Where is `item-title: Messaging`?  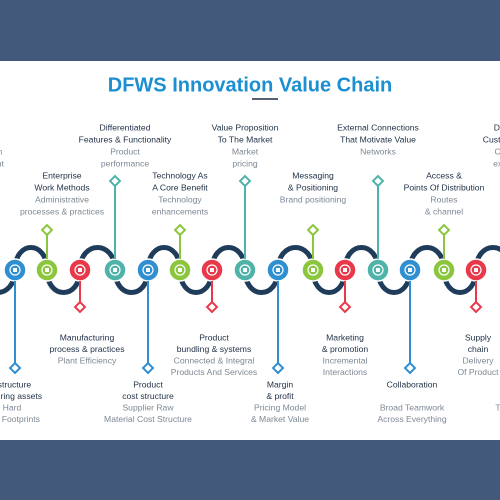
item-title: Messaging is located at coordinates (313, 175).